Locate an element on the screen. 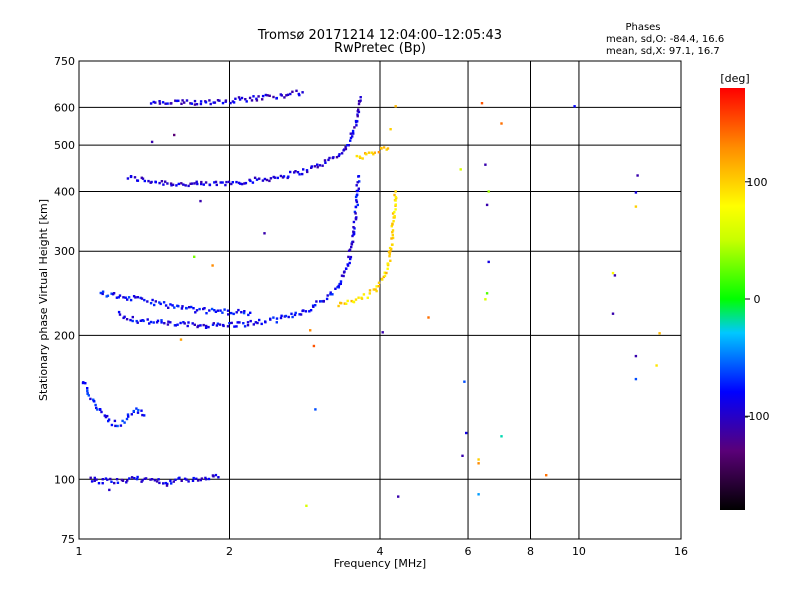  x-tick-label: 8 is located at coordinates (530, 551).